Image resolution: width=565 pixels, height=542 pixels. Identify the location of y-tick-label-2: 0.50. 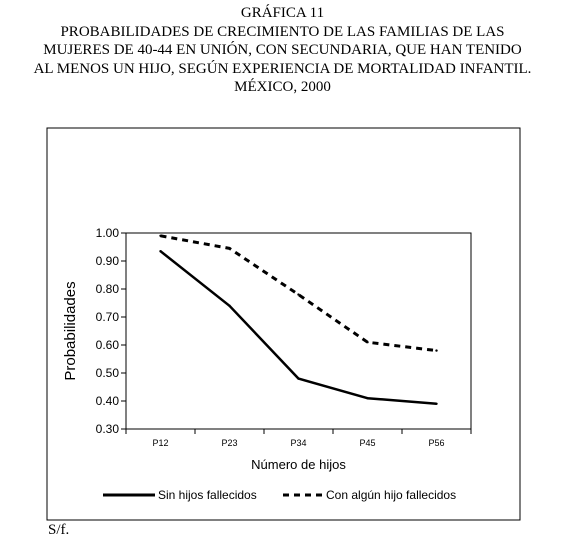
(108, 373).